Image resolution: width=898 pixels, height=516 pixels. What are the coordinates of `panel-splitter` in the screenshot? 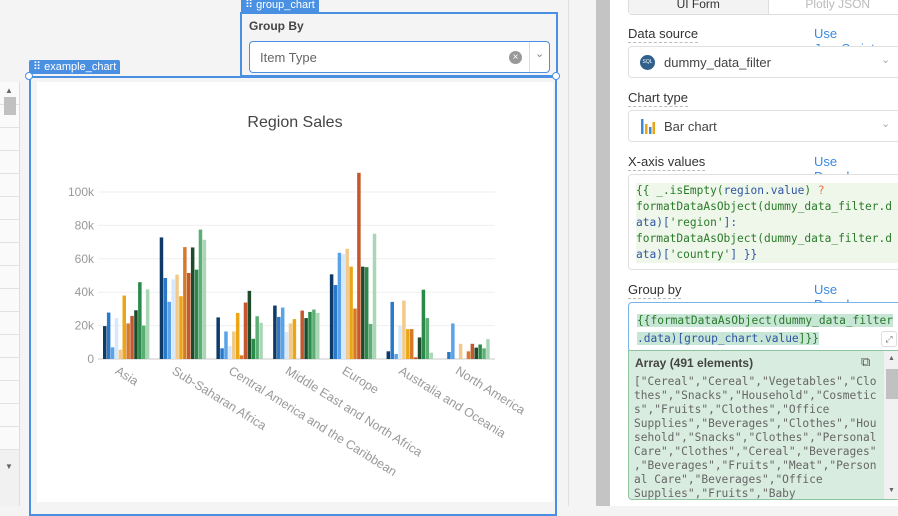 It's located at (603, 253).